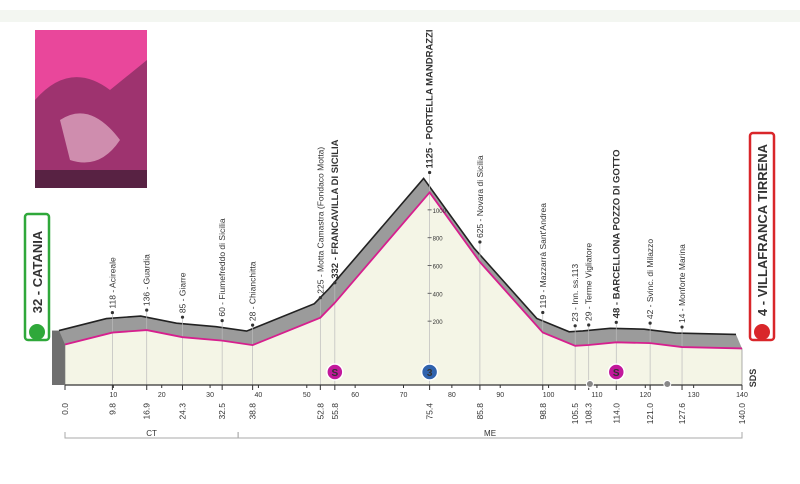  What do you see at coordinates (616, 233) in the screenshot?
I see `waypoint-label: 48 - BARCELLONA POZZO DI GOTTO` at bounding box center [616, 233].